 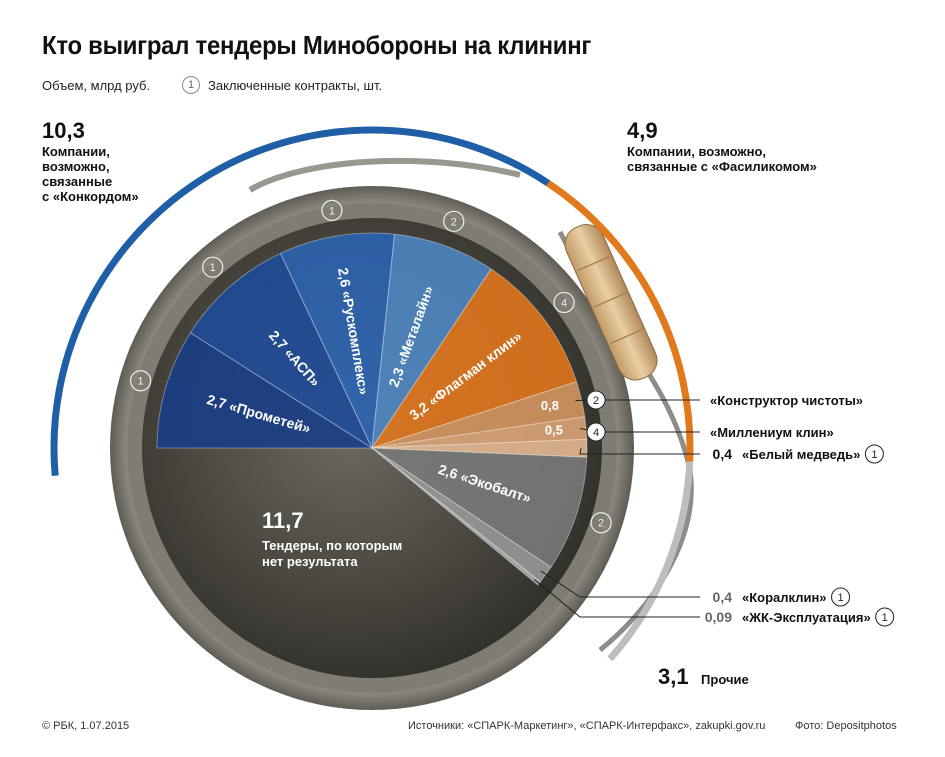 I want to click on contracts-count-флагман-клин: 4, so click(x=564, y=303).